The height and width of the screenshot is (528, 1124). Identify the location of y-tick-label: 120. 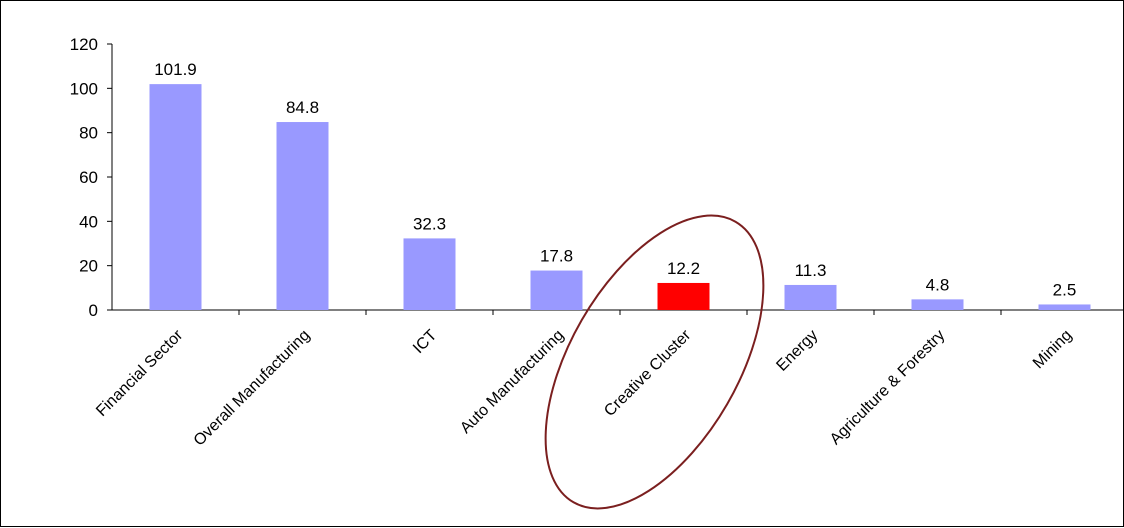
(84, 44).